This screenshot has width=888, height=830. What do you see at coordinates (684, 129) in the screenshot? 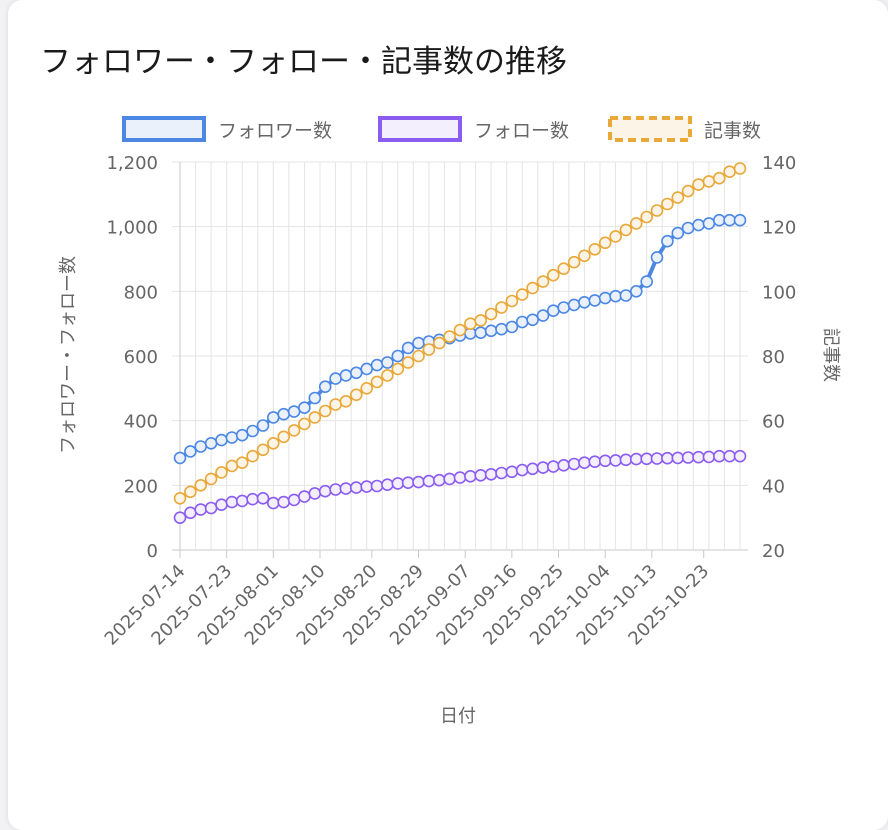
I see `legend-item: 記事数` at bounding box center [684, 129].